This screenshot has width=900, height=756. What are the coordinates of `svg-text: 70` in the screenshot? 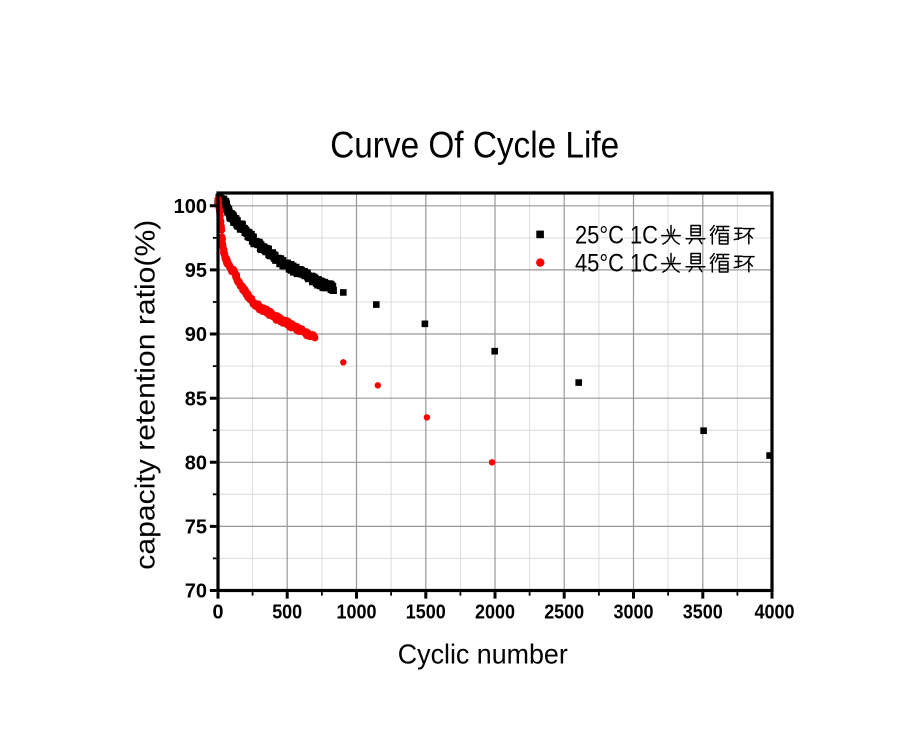 It's located at (196, 592).